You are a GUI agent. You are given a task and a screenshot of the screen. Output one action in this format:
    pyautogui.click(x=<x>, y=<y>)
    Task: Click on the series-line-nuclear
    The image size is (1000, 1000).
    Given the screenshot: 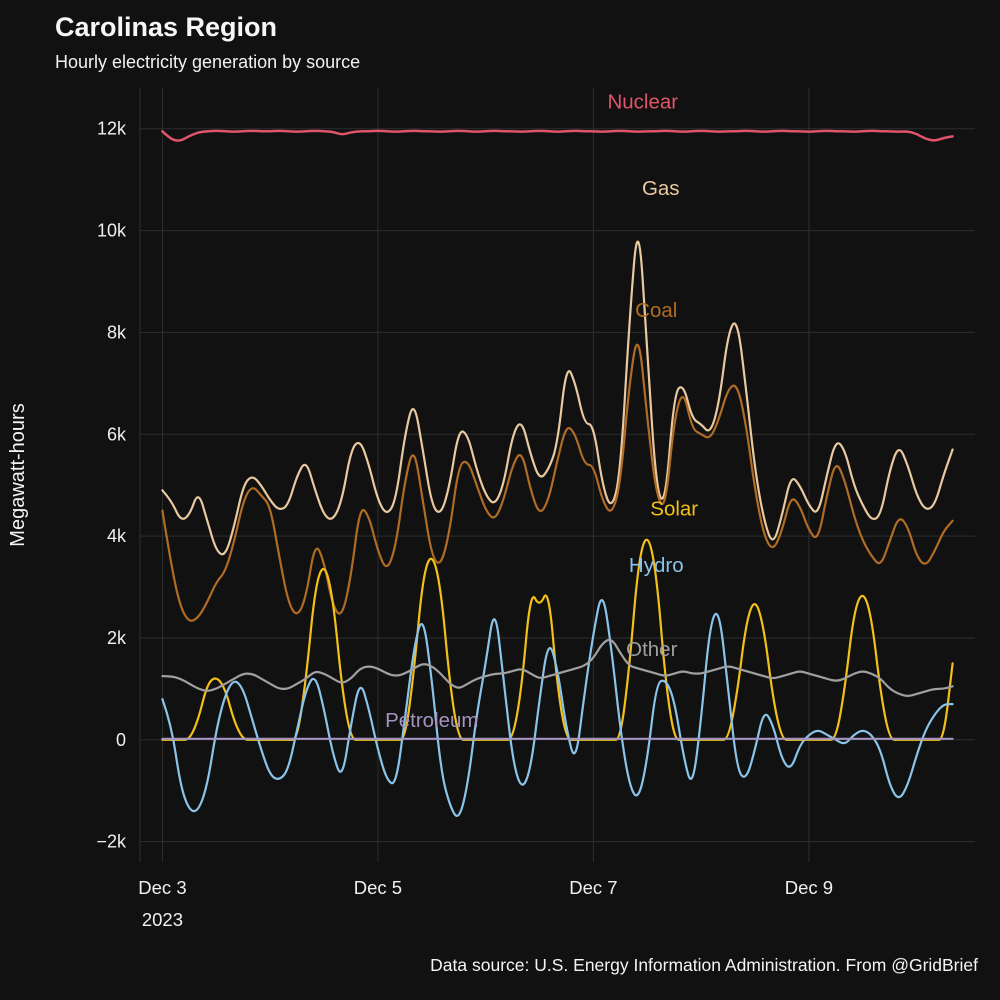 What is the action you would take?
    pyautogui.click(x=557, y=135)
    